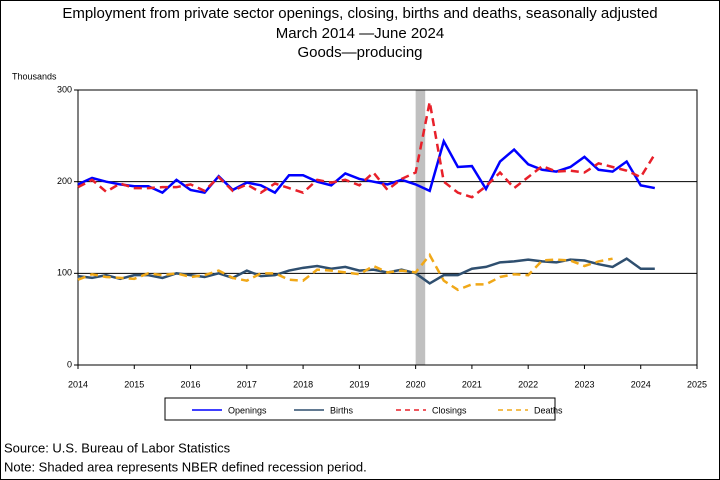 The image size is (720, 480). I want to click on chart-subtitle: Goods—producing, so click(359, 52).